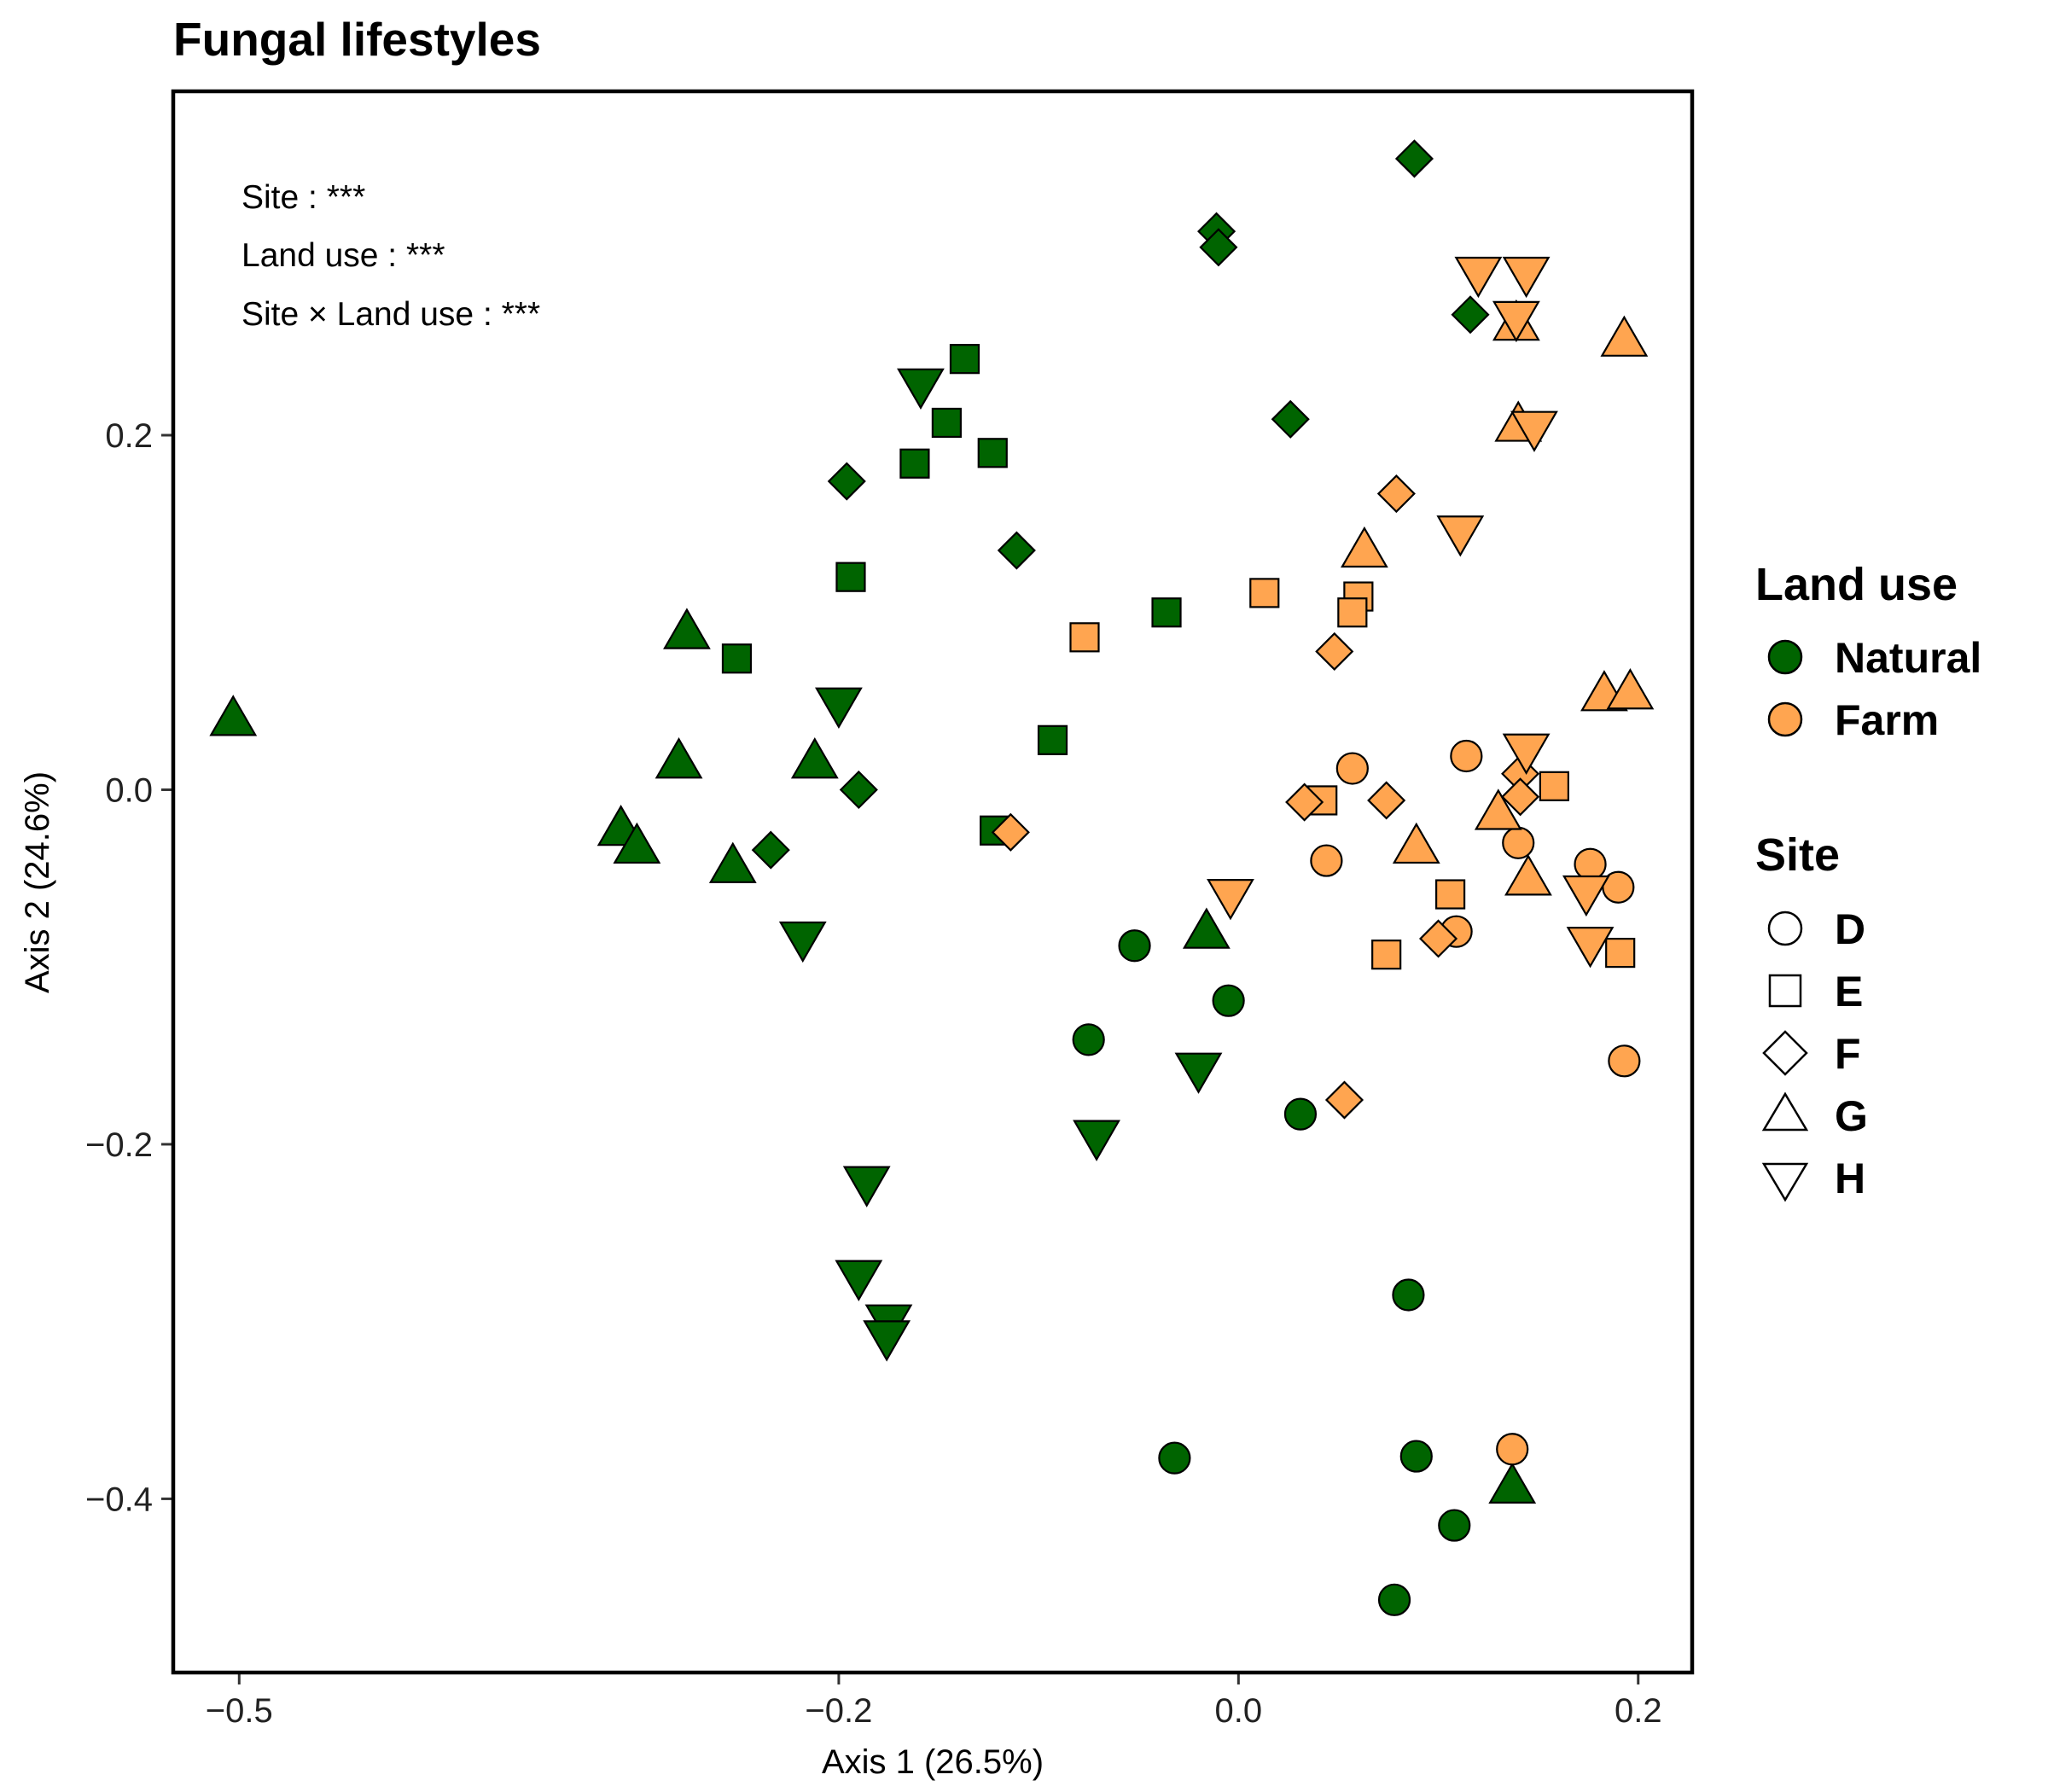 Image resolution: width=2048 pixels, height=1792 pixels. What do you see at coordinates (1868, 880) in the screenshot?
I see `legend: Land use Natural Farm Site D E F G H` at bounding box center [1868, 880].